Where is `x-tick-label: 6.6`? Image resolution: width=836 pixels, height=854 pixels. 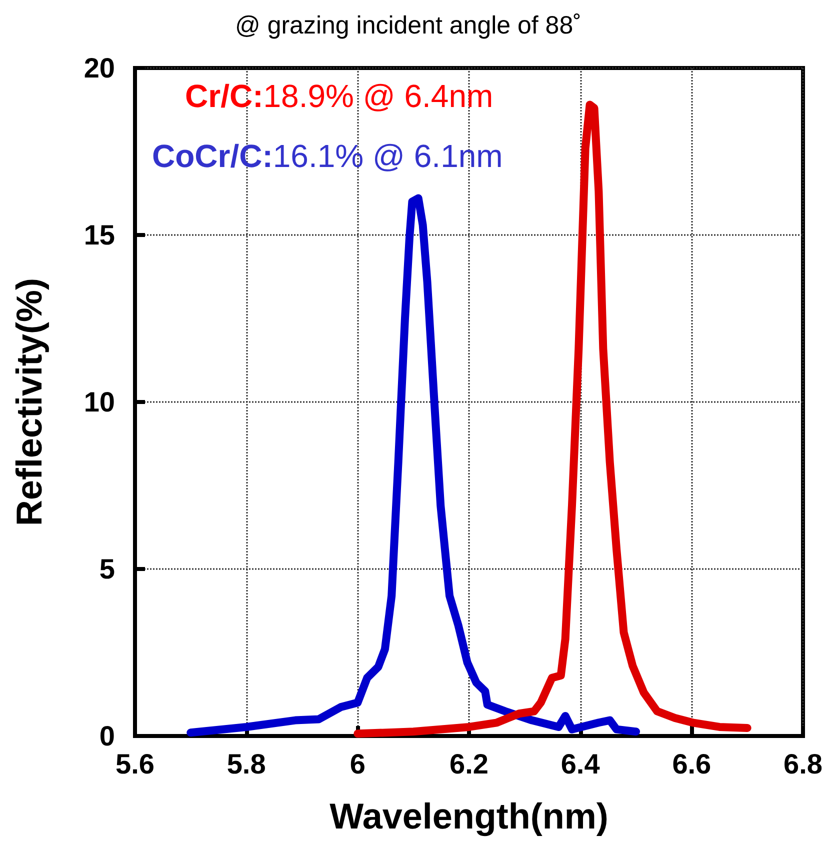 x-tick-label: 6.6 is located at coordinates (692, 764).